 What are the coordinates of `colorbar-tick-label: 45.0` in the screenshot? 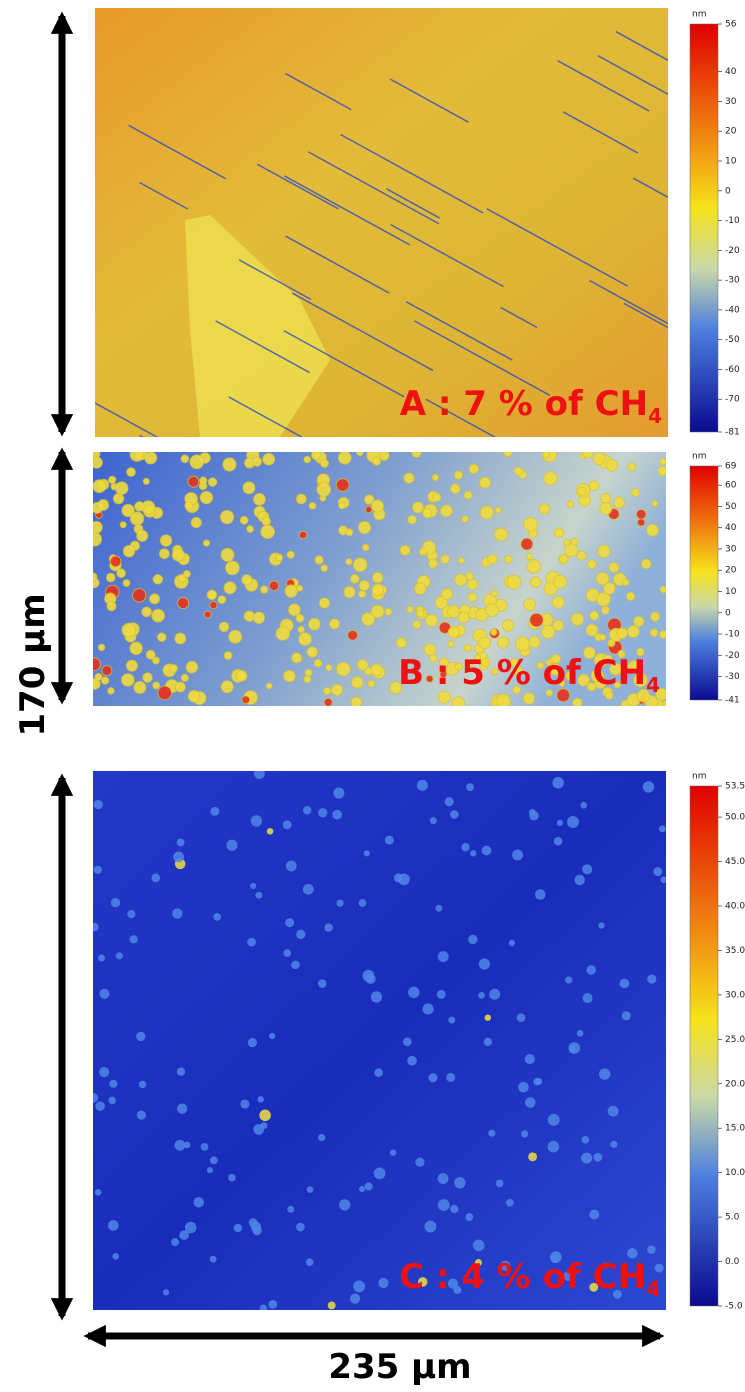 It's located at (735, 862).